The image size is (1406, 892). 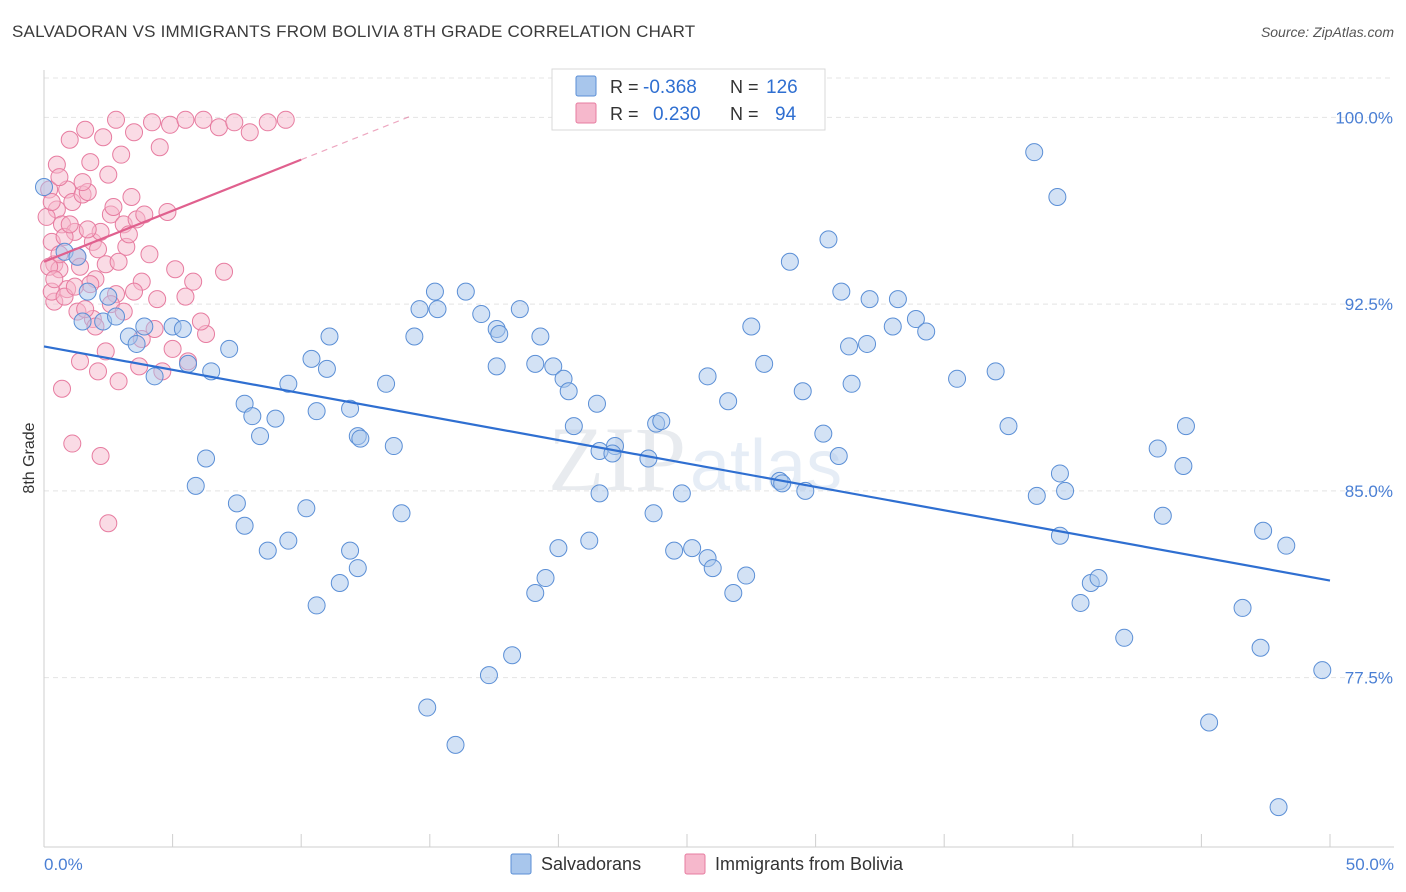 What do you see at coordinates (586, 86) in the screenshot?
I see `legend-swatch-salvadorans` at bounding box center [586, 86].